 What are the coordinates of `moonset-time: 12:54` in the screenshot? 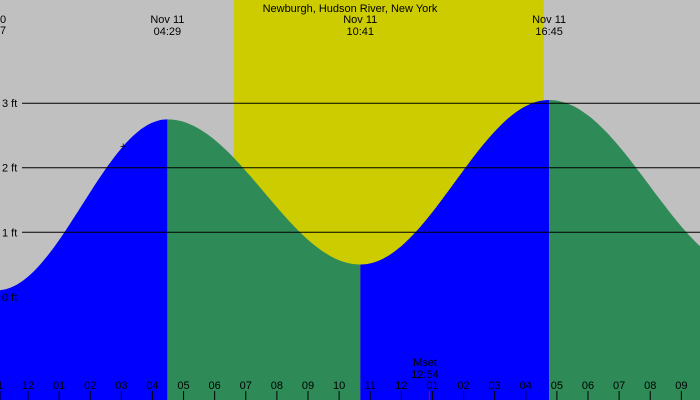 It's located at (425, 375).